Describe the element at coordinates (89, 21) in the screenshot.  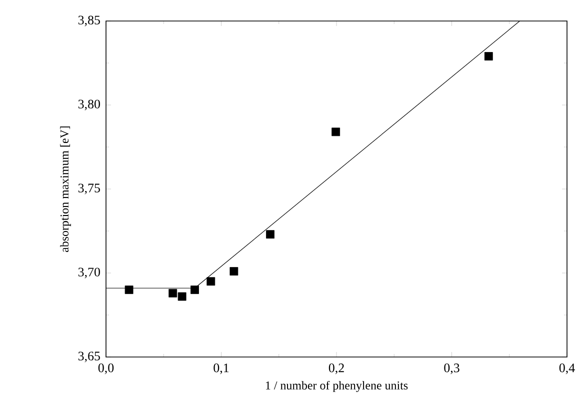
I see `y-tick-label: 3,85` at that location.